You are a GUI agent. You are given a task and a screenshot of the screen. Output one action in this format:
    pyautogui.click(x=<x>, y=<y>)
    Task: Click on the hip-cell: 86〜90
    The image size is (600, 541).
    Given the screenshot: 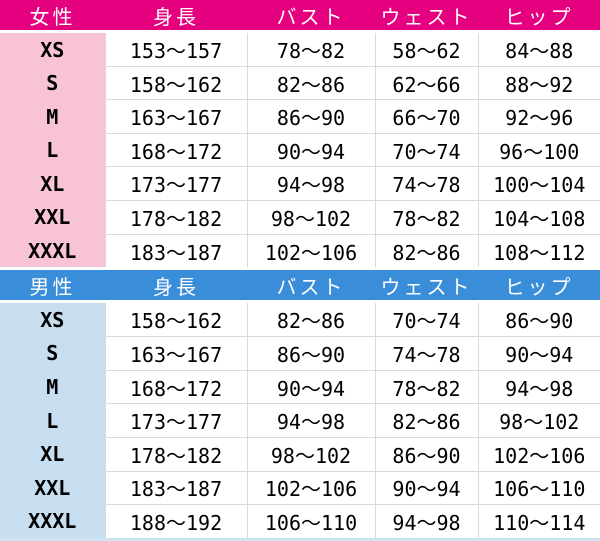 What is the action you would take?
    pyautogui.click(x=538, y=319)
    